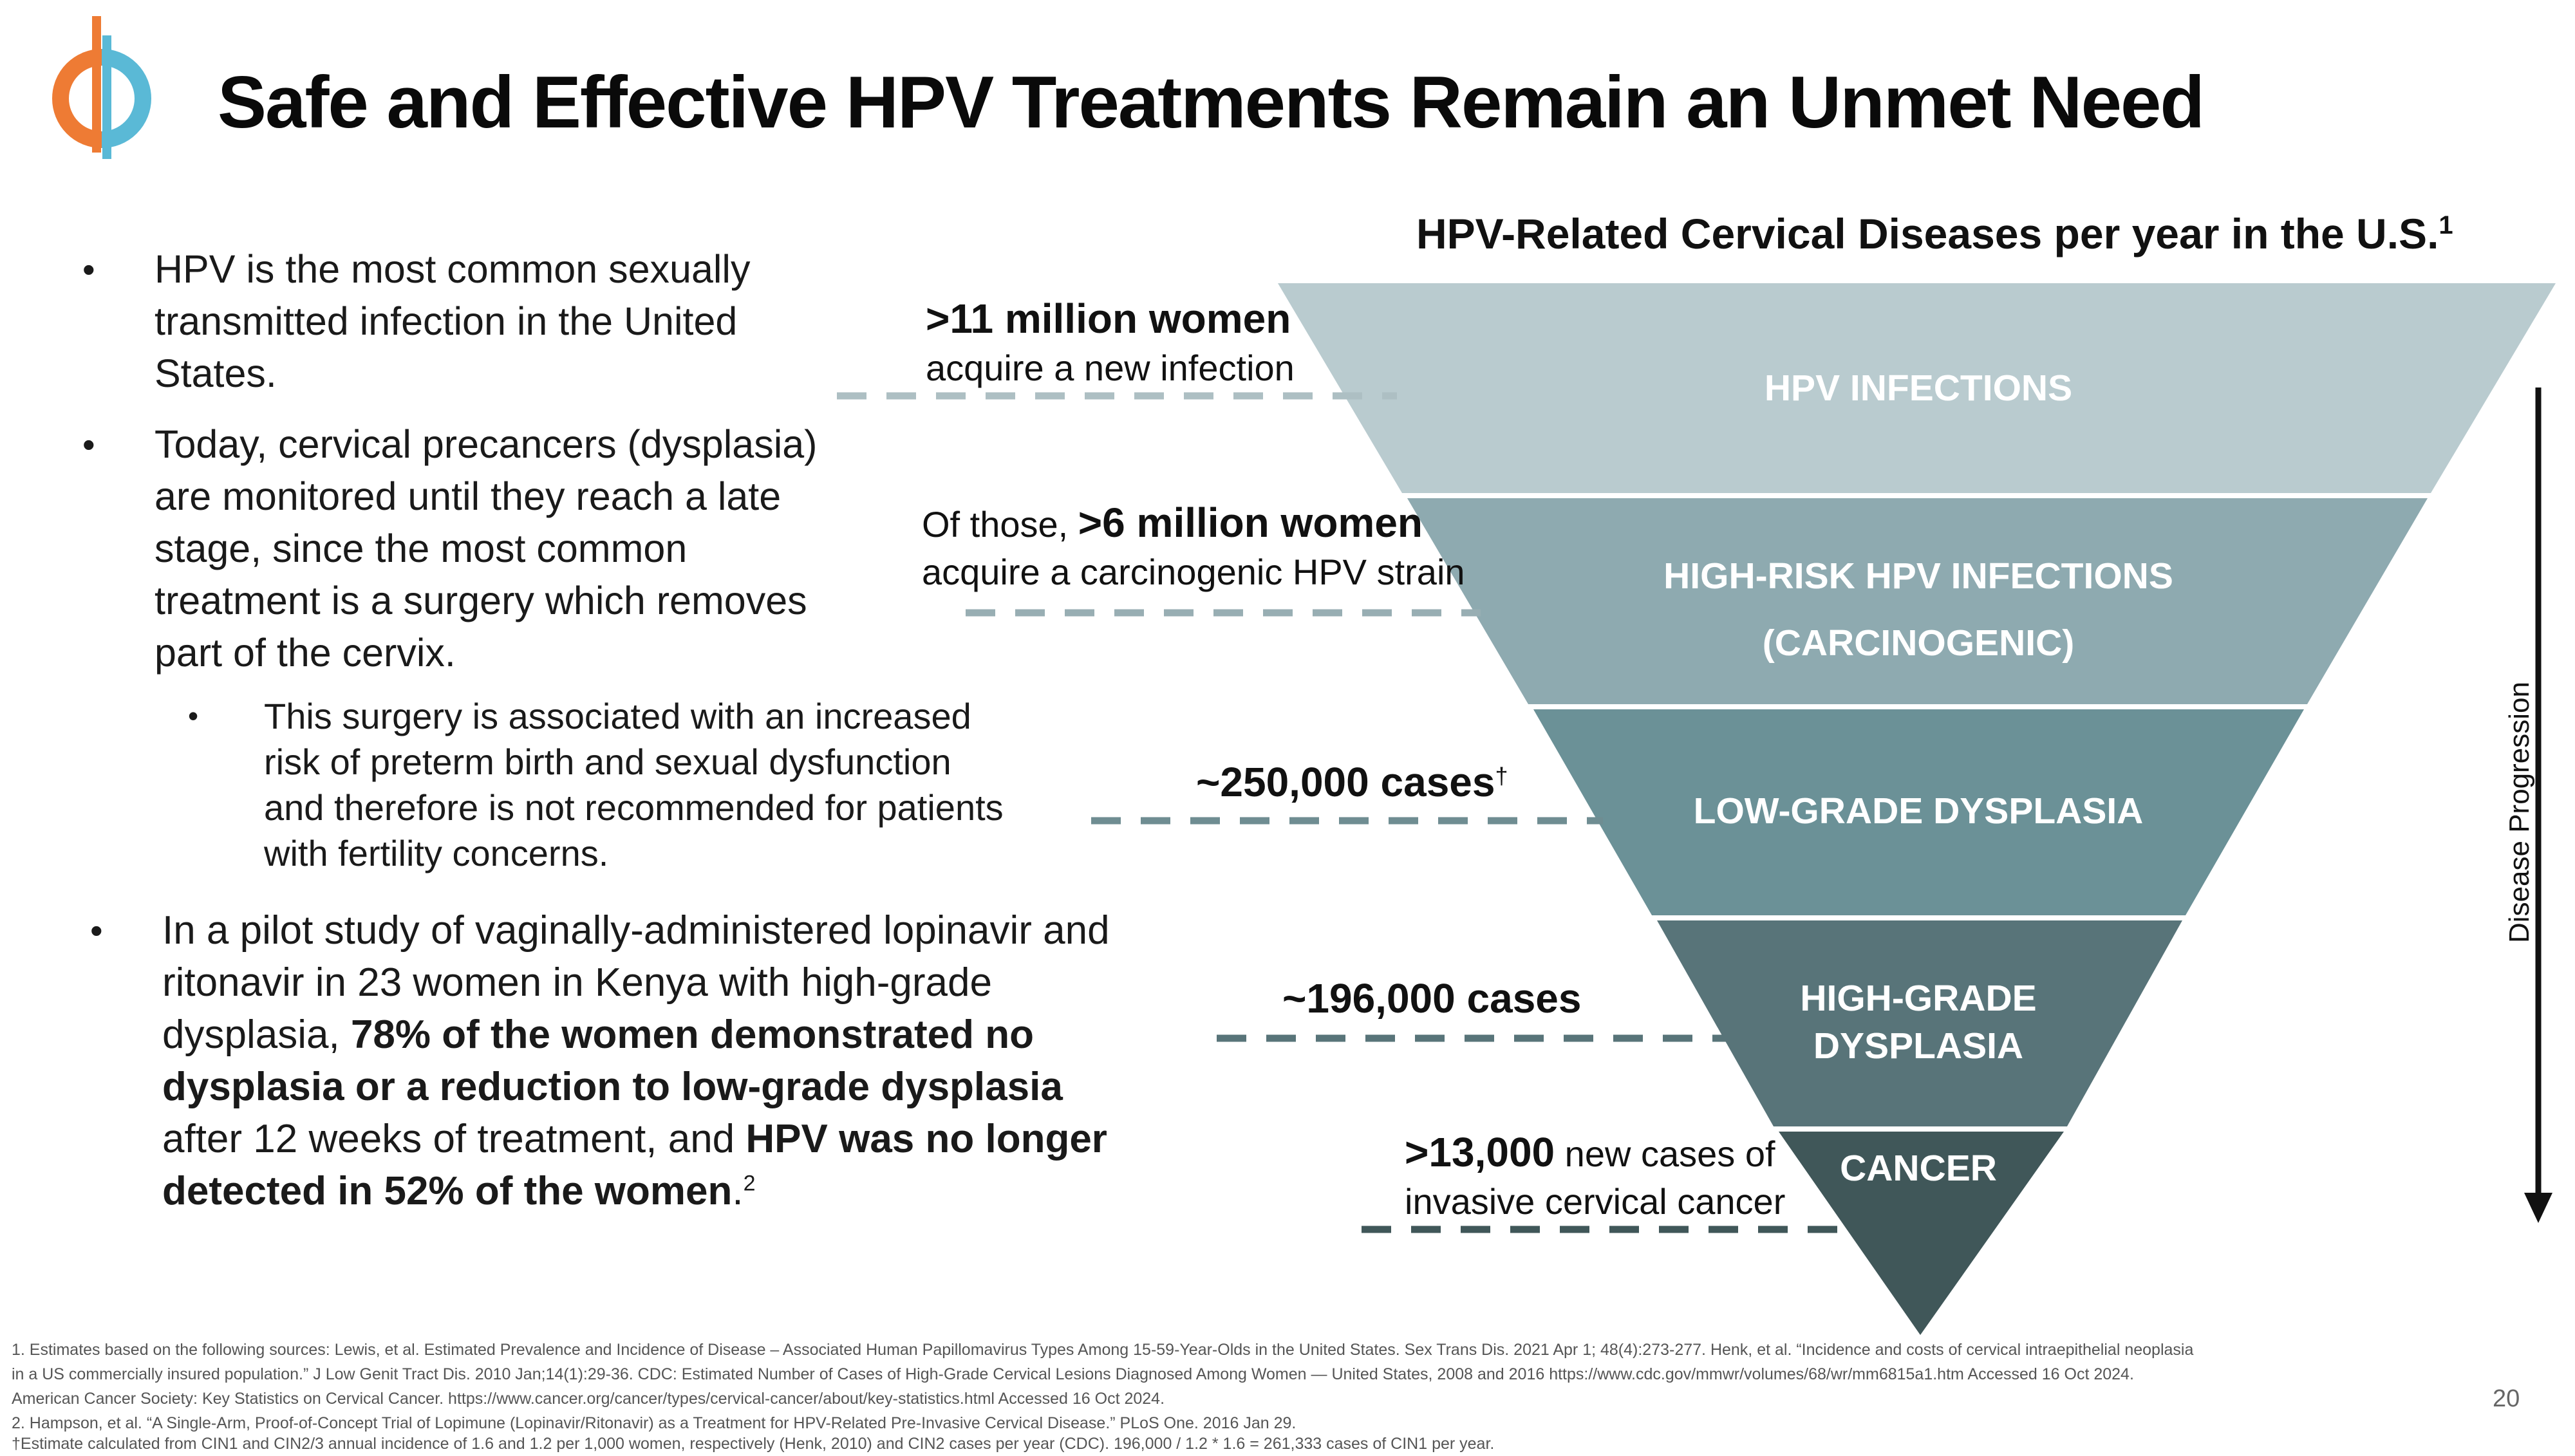 The image size is (2575, 1456). I want to click on annotation-new-infections: >11 million women acquire a new infection, so click(1111, 344).